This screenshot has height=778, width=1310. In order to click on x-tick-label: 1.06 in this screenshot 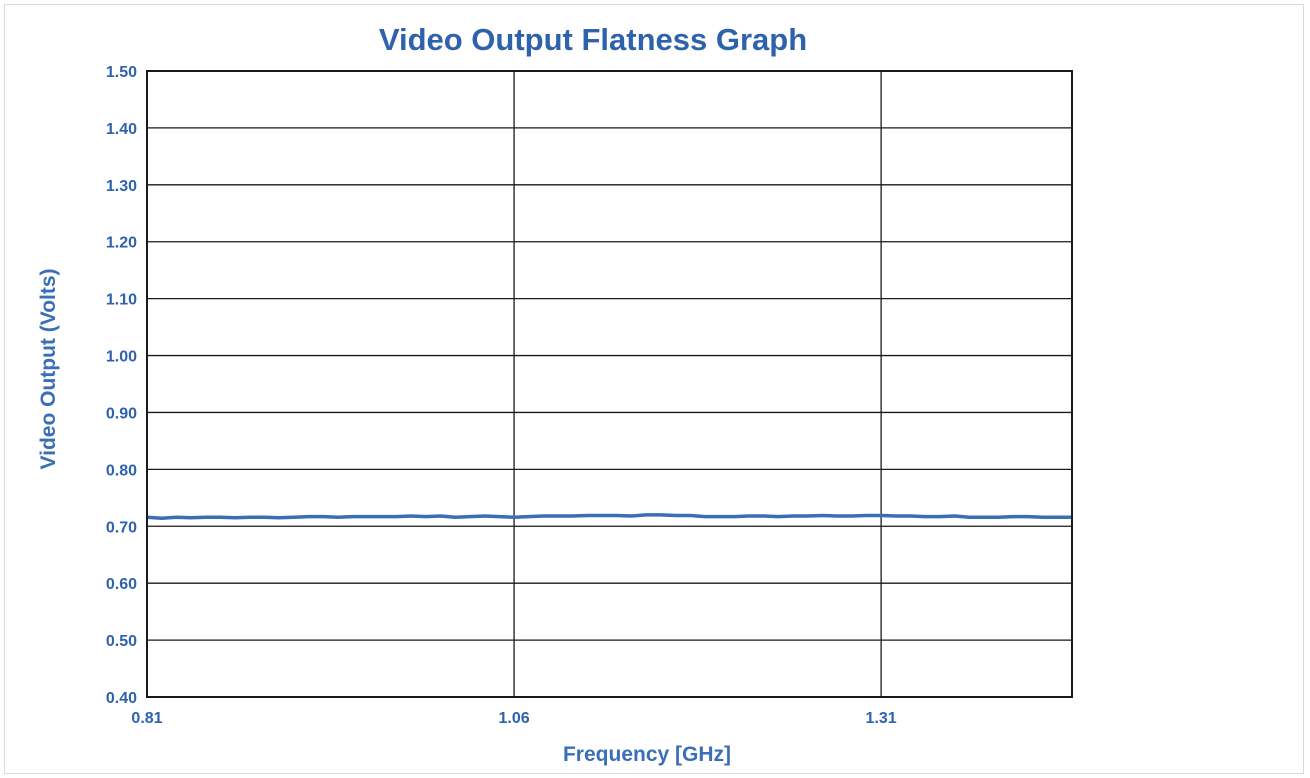, I will do `click(513, 718)`.